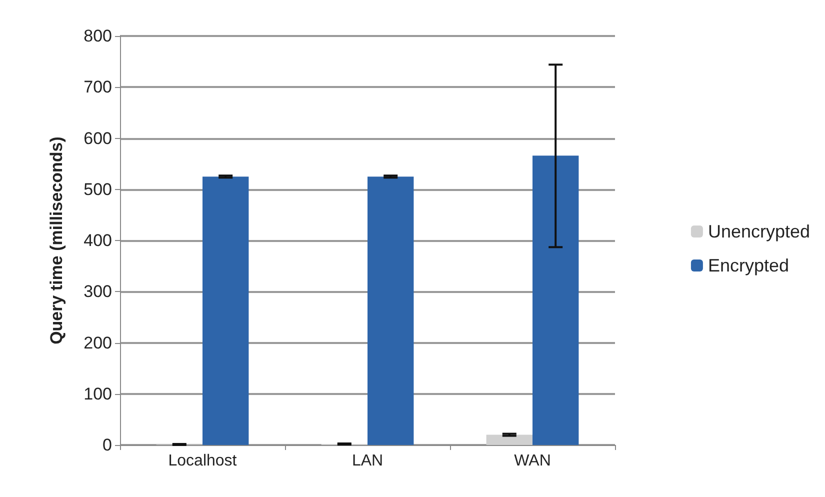 The height and width of the screenshot is (497, 825). Describe the element at coordinates (98, 292) in the screenshot. I see `y-tick-label: 300` at that location.